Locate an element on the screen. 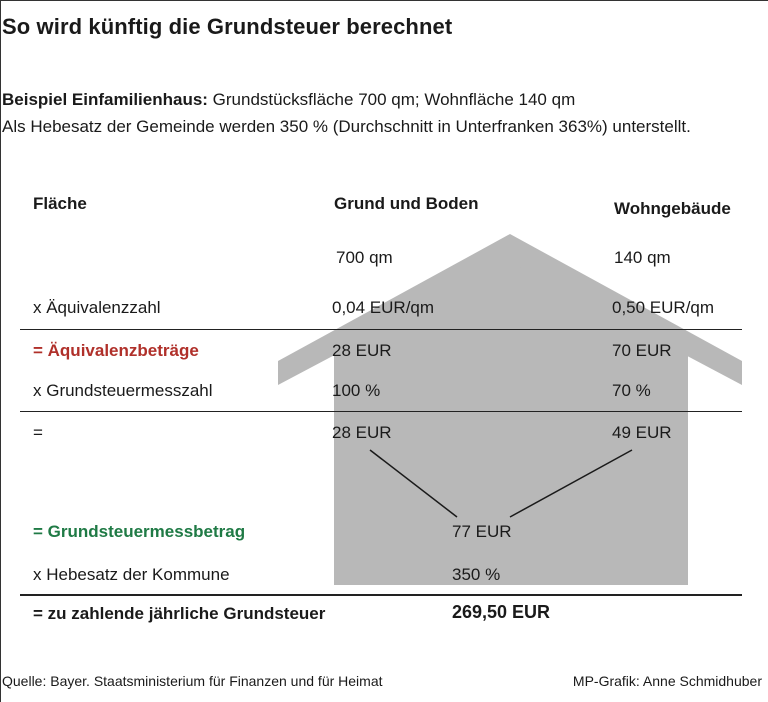 The width and height of the screenshot is (768, 702). aequivalenzzahl-col2: 0,50 EUR/qm is located at coordinates (663, 307).